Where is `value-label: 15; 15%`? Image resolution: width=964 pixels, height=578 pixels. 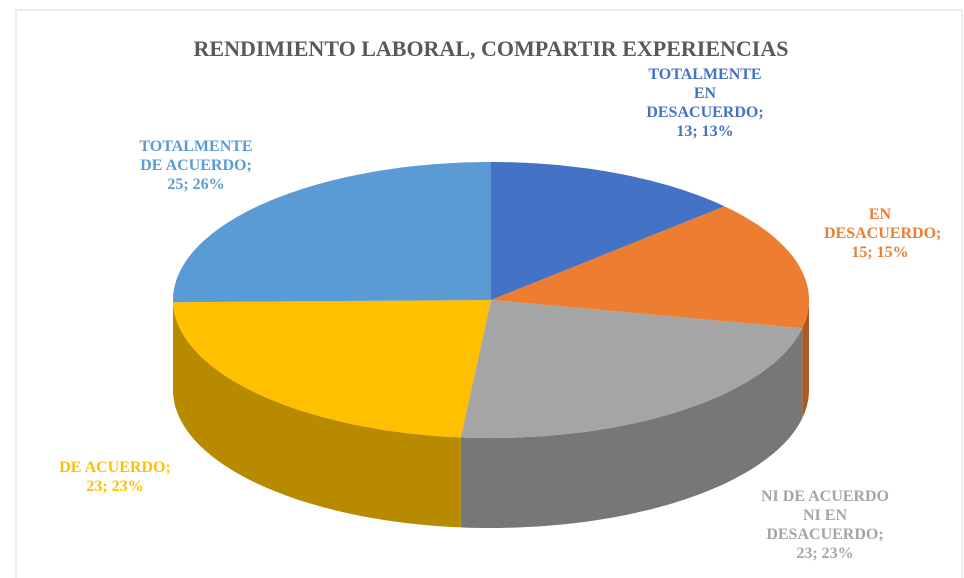
value-label: 15; 15% is located at coordinates (880, 252).